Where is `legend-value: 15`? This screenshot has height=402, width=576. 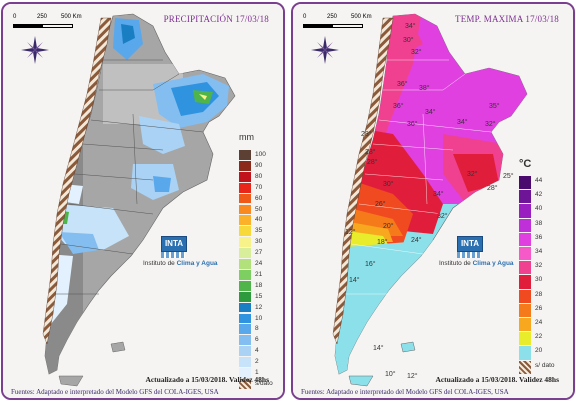
legend-value: 15 is located at coordinates (259, 296).